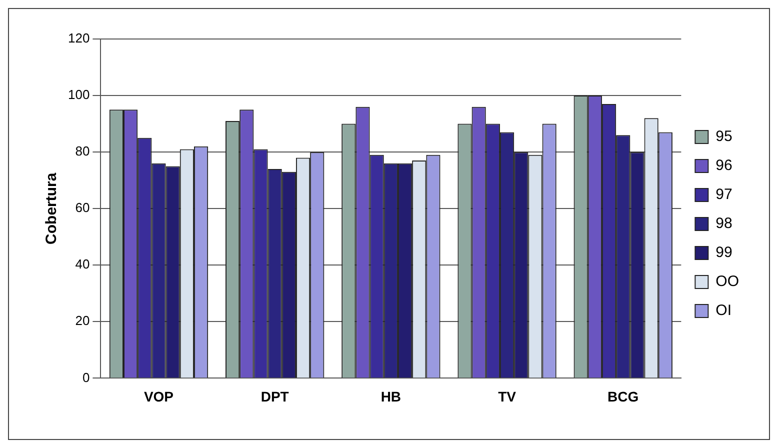 The image size is (779, 447). Describe the element at coordinates (159, 396) in the screenshot. I see `x-tick-label: VOP` at that location.